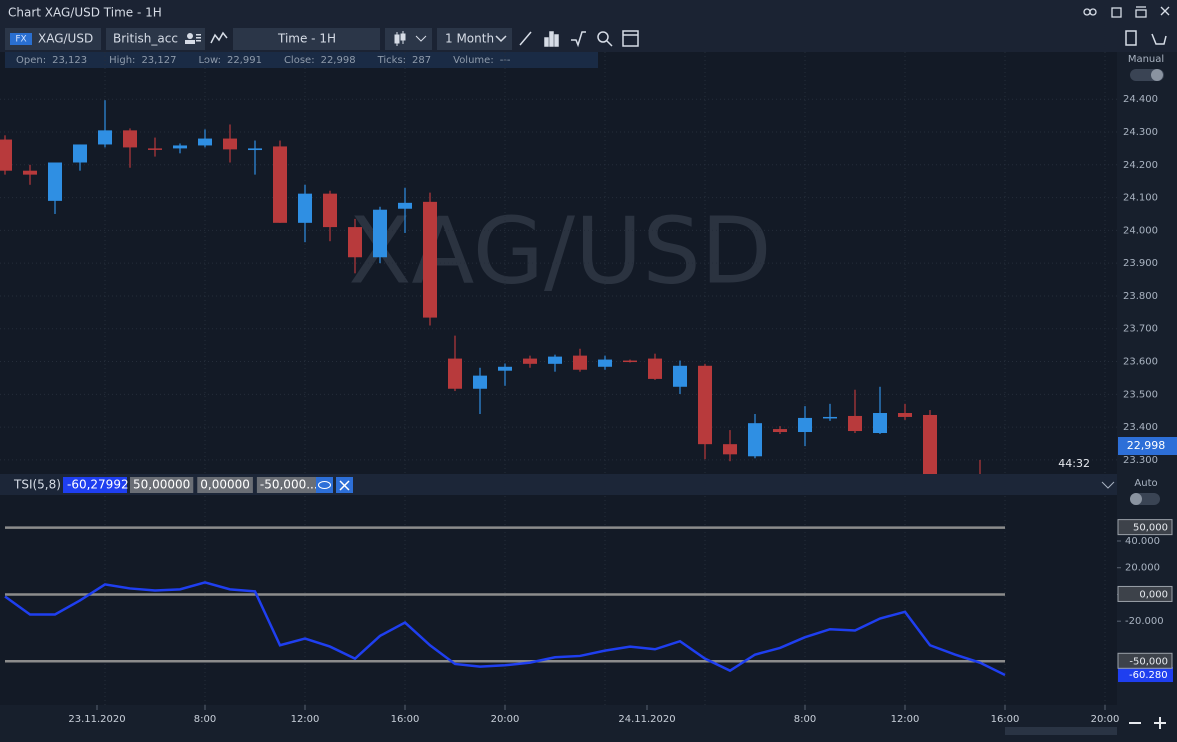  Describe the element at coordinates (1140, 427) in the screenshot. I see `y-tick-label: 23.400` at that location.